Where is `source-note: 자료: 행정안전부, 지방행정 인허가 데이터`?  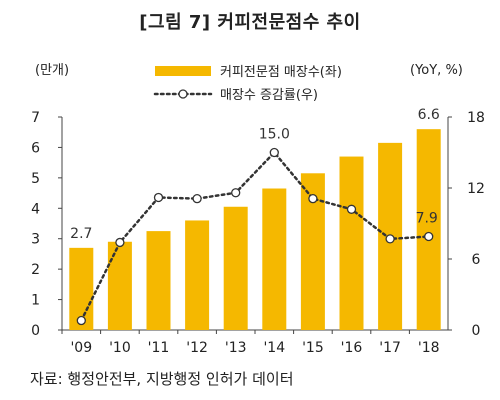
source-note: 자료: 행정안전부, 지방행정 인허가 데이터 is located at coordinates (162, 379).